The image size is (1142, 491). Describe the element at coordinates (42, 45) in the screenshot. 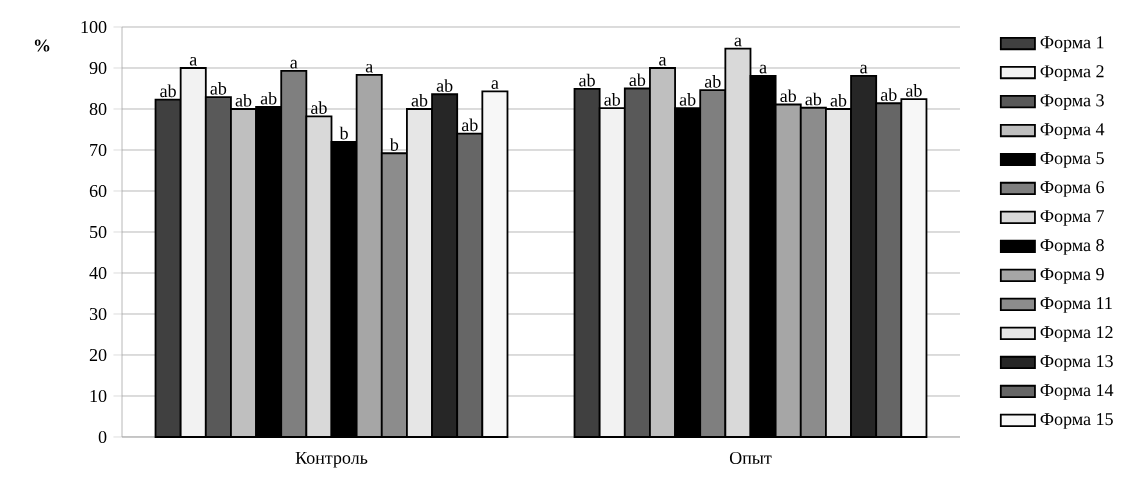

I see `y-axis-title: %` at that location.